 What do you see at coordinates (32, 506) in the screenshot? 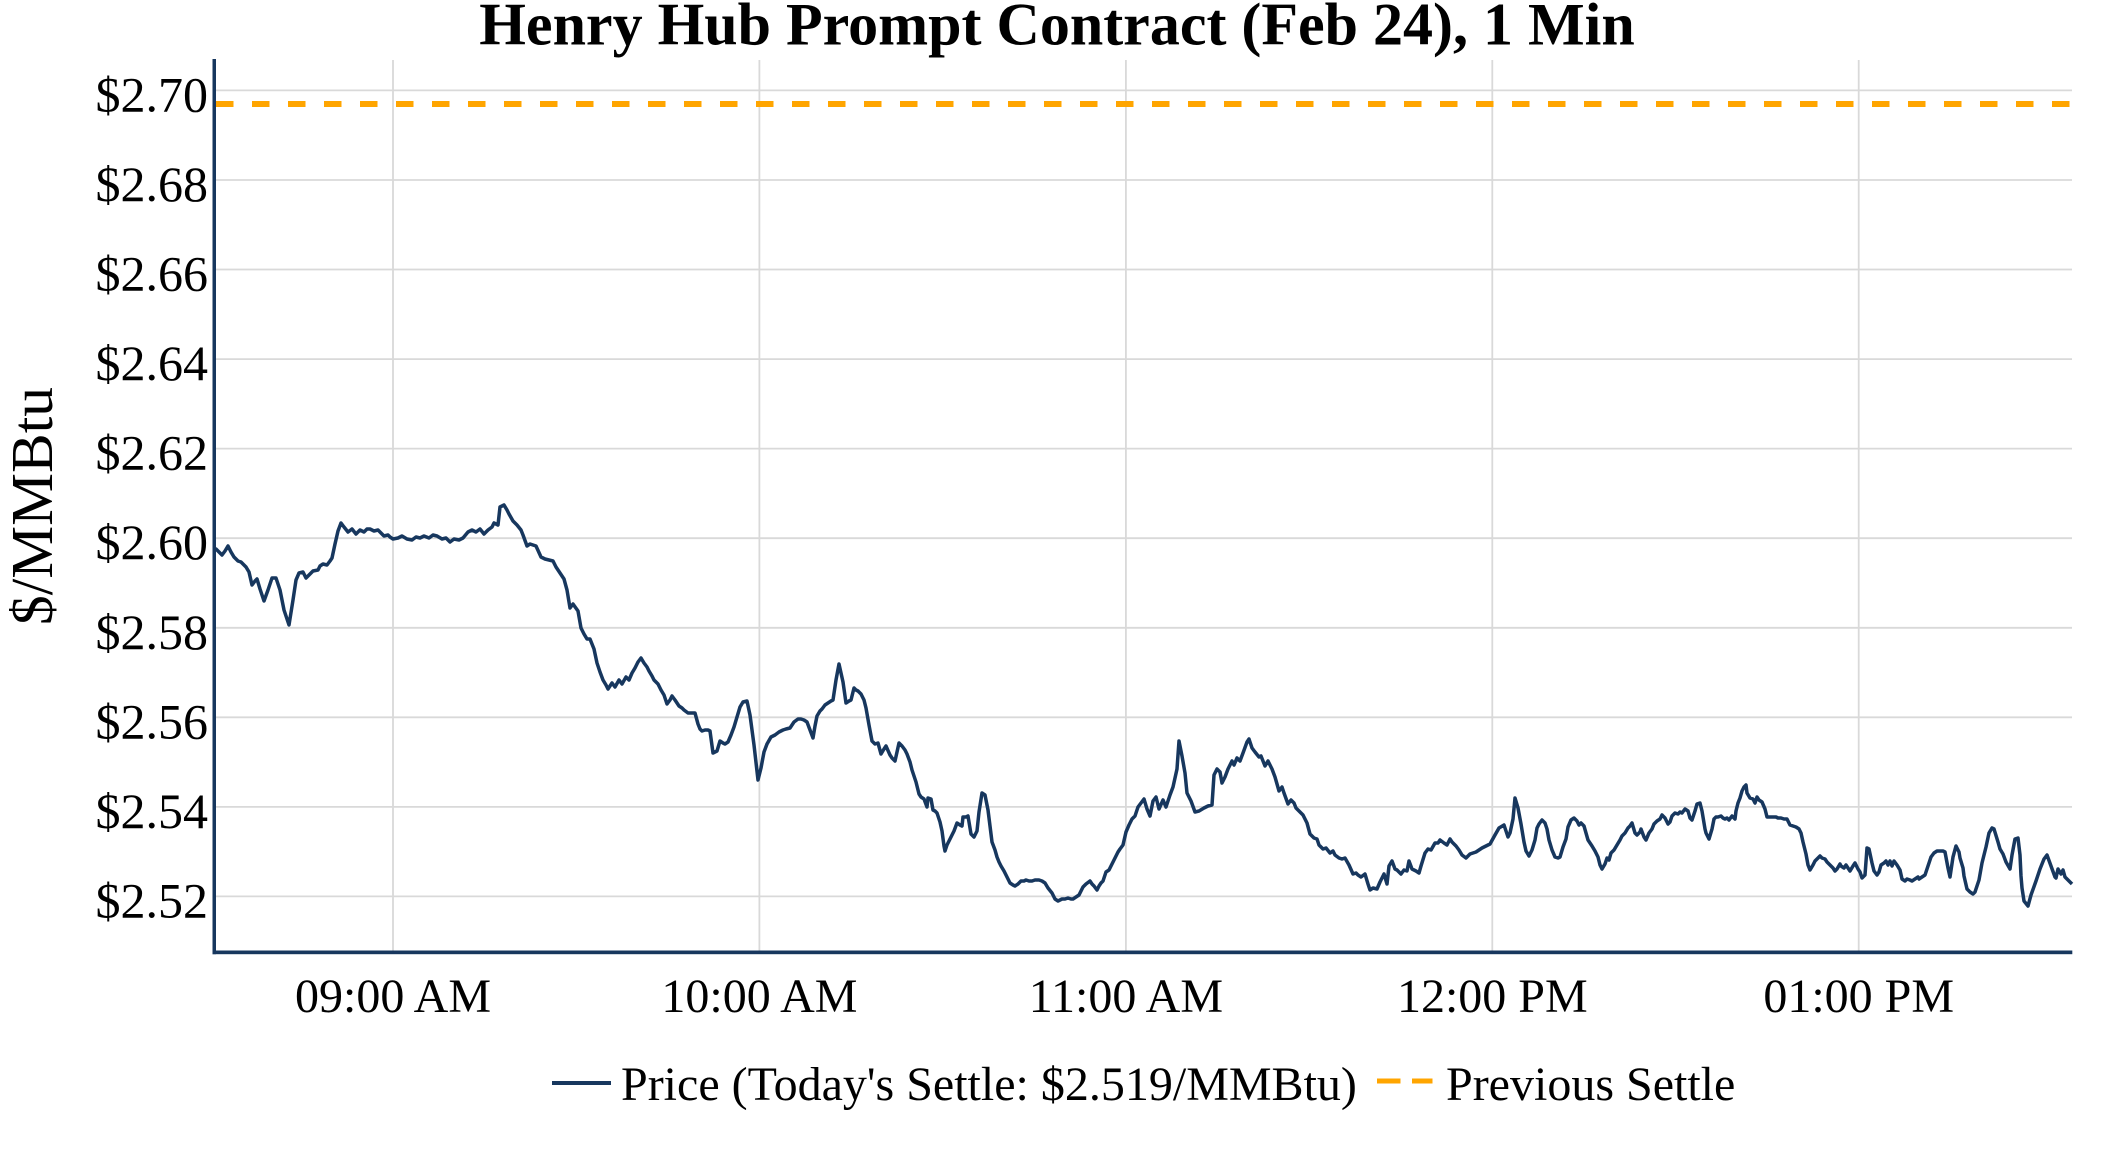
I see `svg-text: $/MMBtu` at bounding box center [32, 506].